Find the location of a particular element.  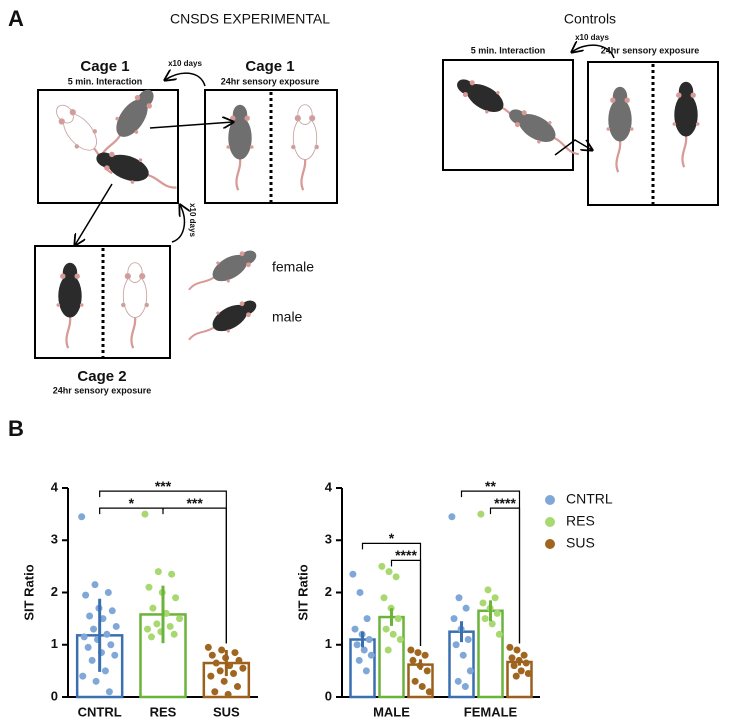

y-tick-label: 4 is located at coordinates (55, 486).